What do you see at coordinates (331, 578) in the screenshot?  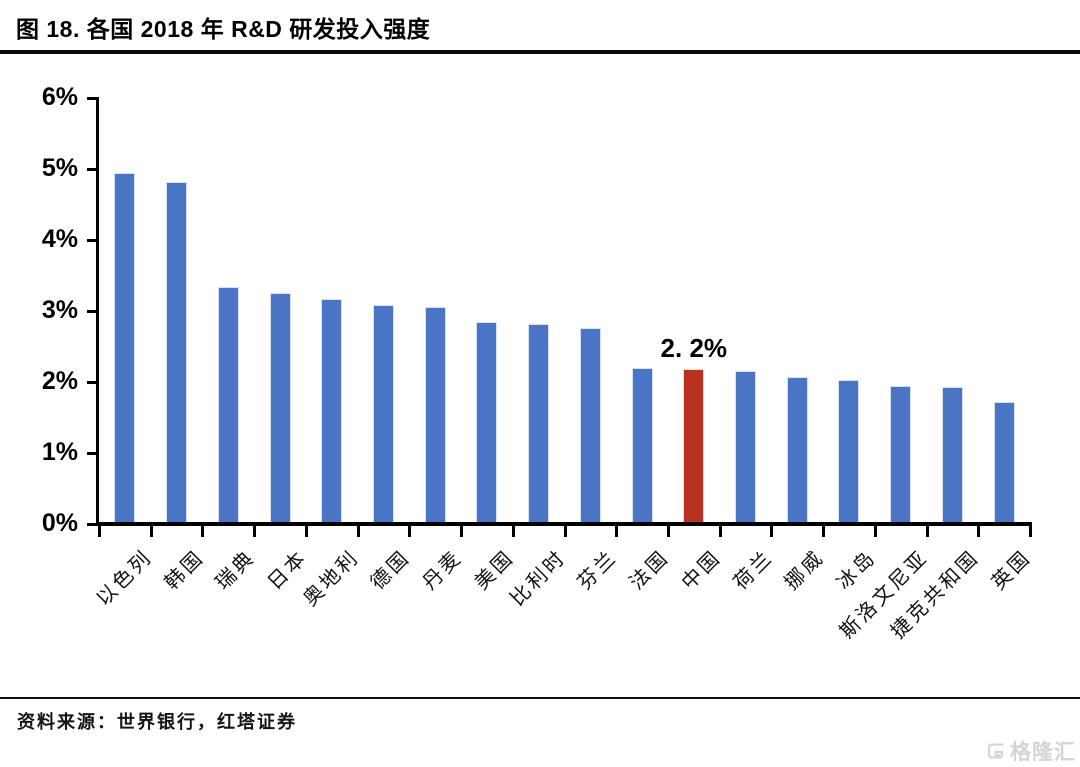 I see `x-label-5: 奥地利` at bounding box center [331, 578].